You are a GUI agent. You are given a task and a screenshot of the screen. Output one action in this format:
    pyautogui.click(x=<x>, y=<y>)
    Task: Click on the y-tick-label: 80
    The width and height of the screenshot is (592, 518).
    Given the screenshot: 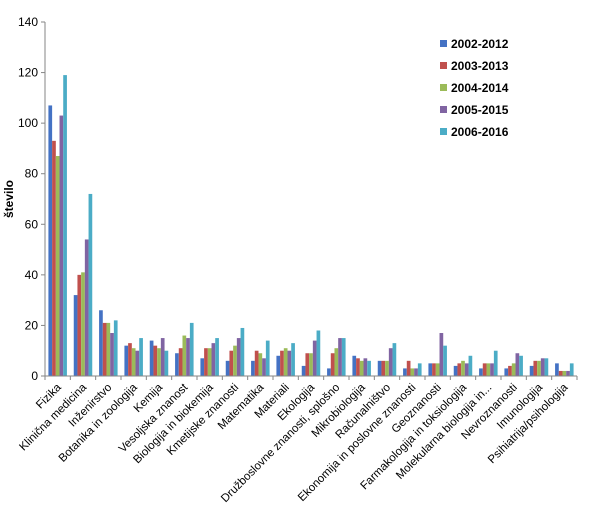 What is the action you would take?
    pyautogui.click(x=32, y=174)
    